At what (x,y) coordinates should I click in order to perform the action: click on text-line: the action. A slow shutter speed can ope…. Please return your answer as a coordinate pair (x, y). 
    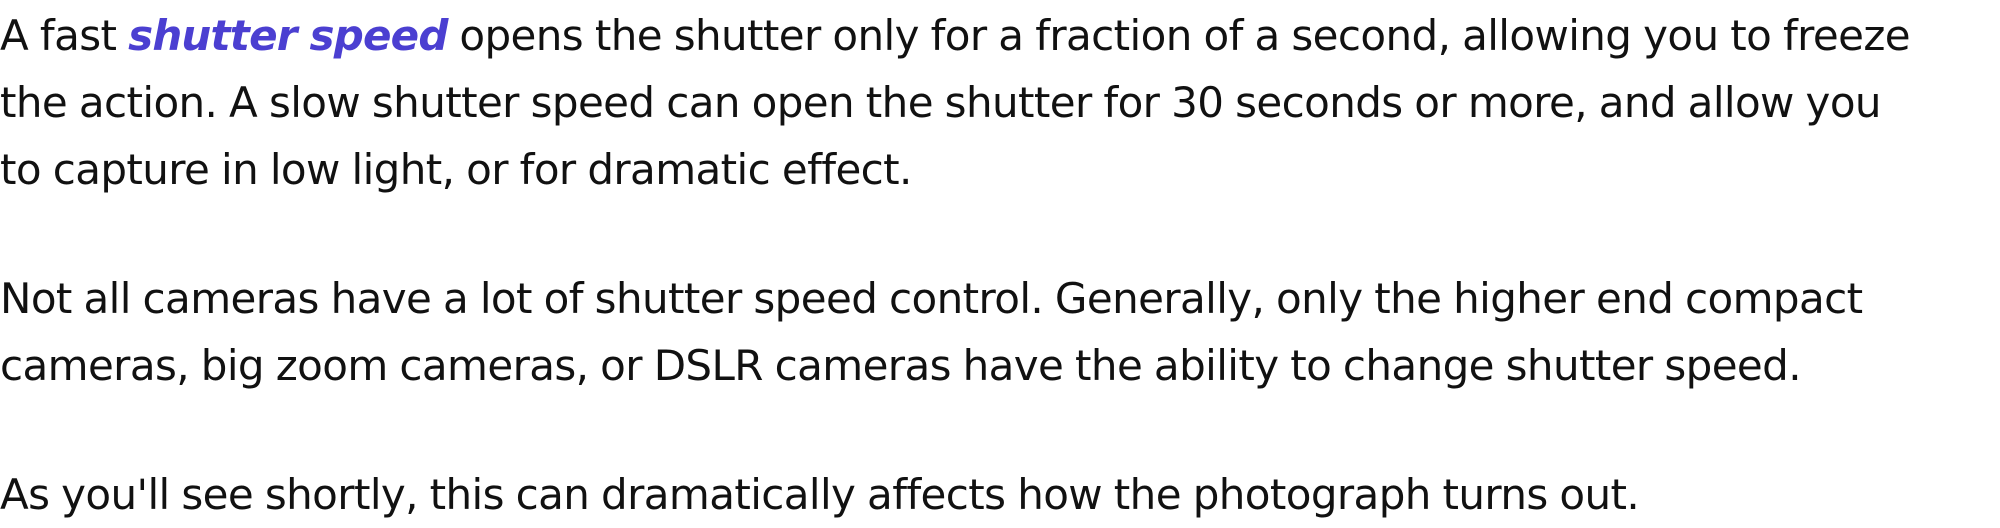
    Looking at the image, I should click on (941, 102).